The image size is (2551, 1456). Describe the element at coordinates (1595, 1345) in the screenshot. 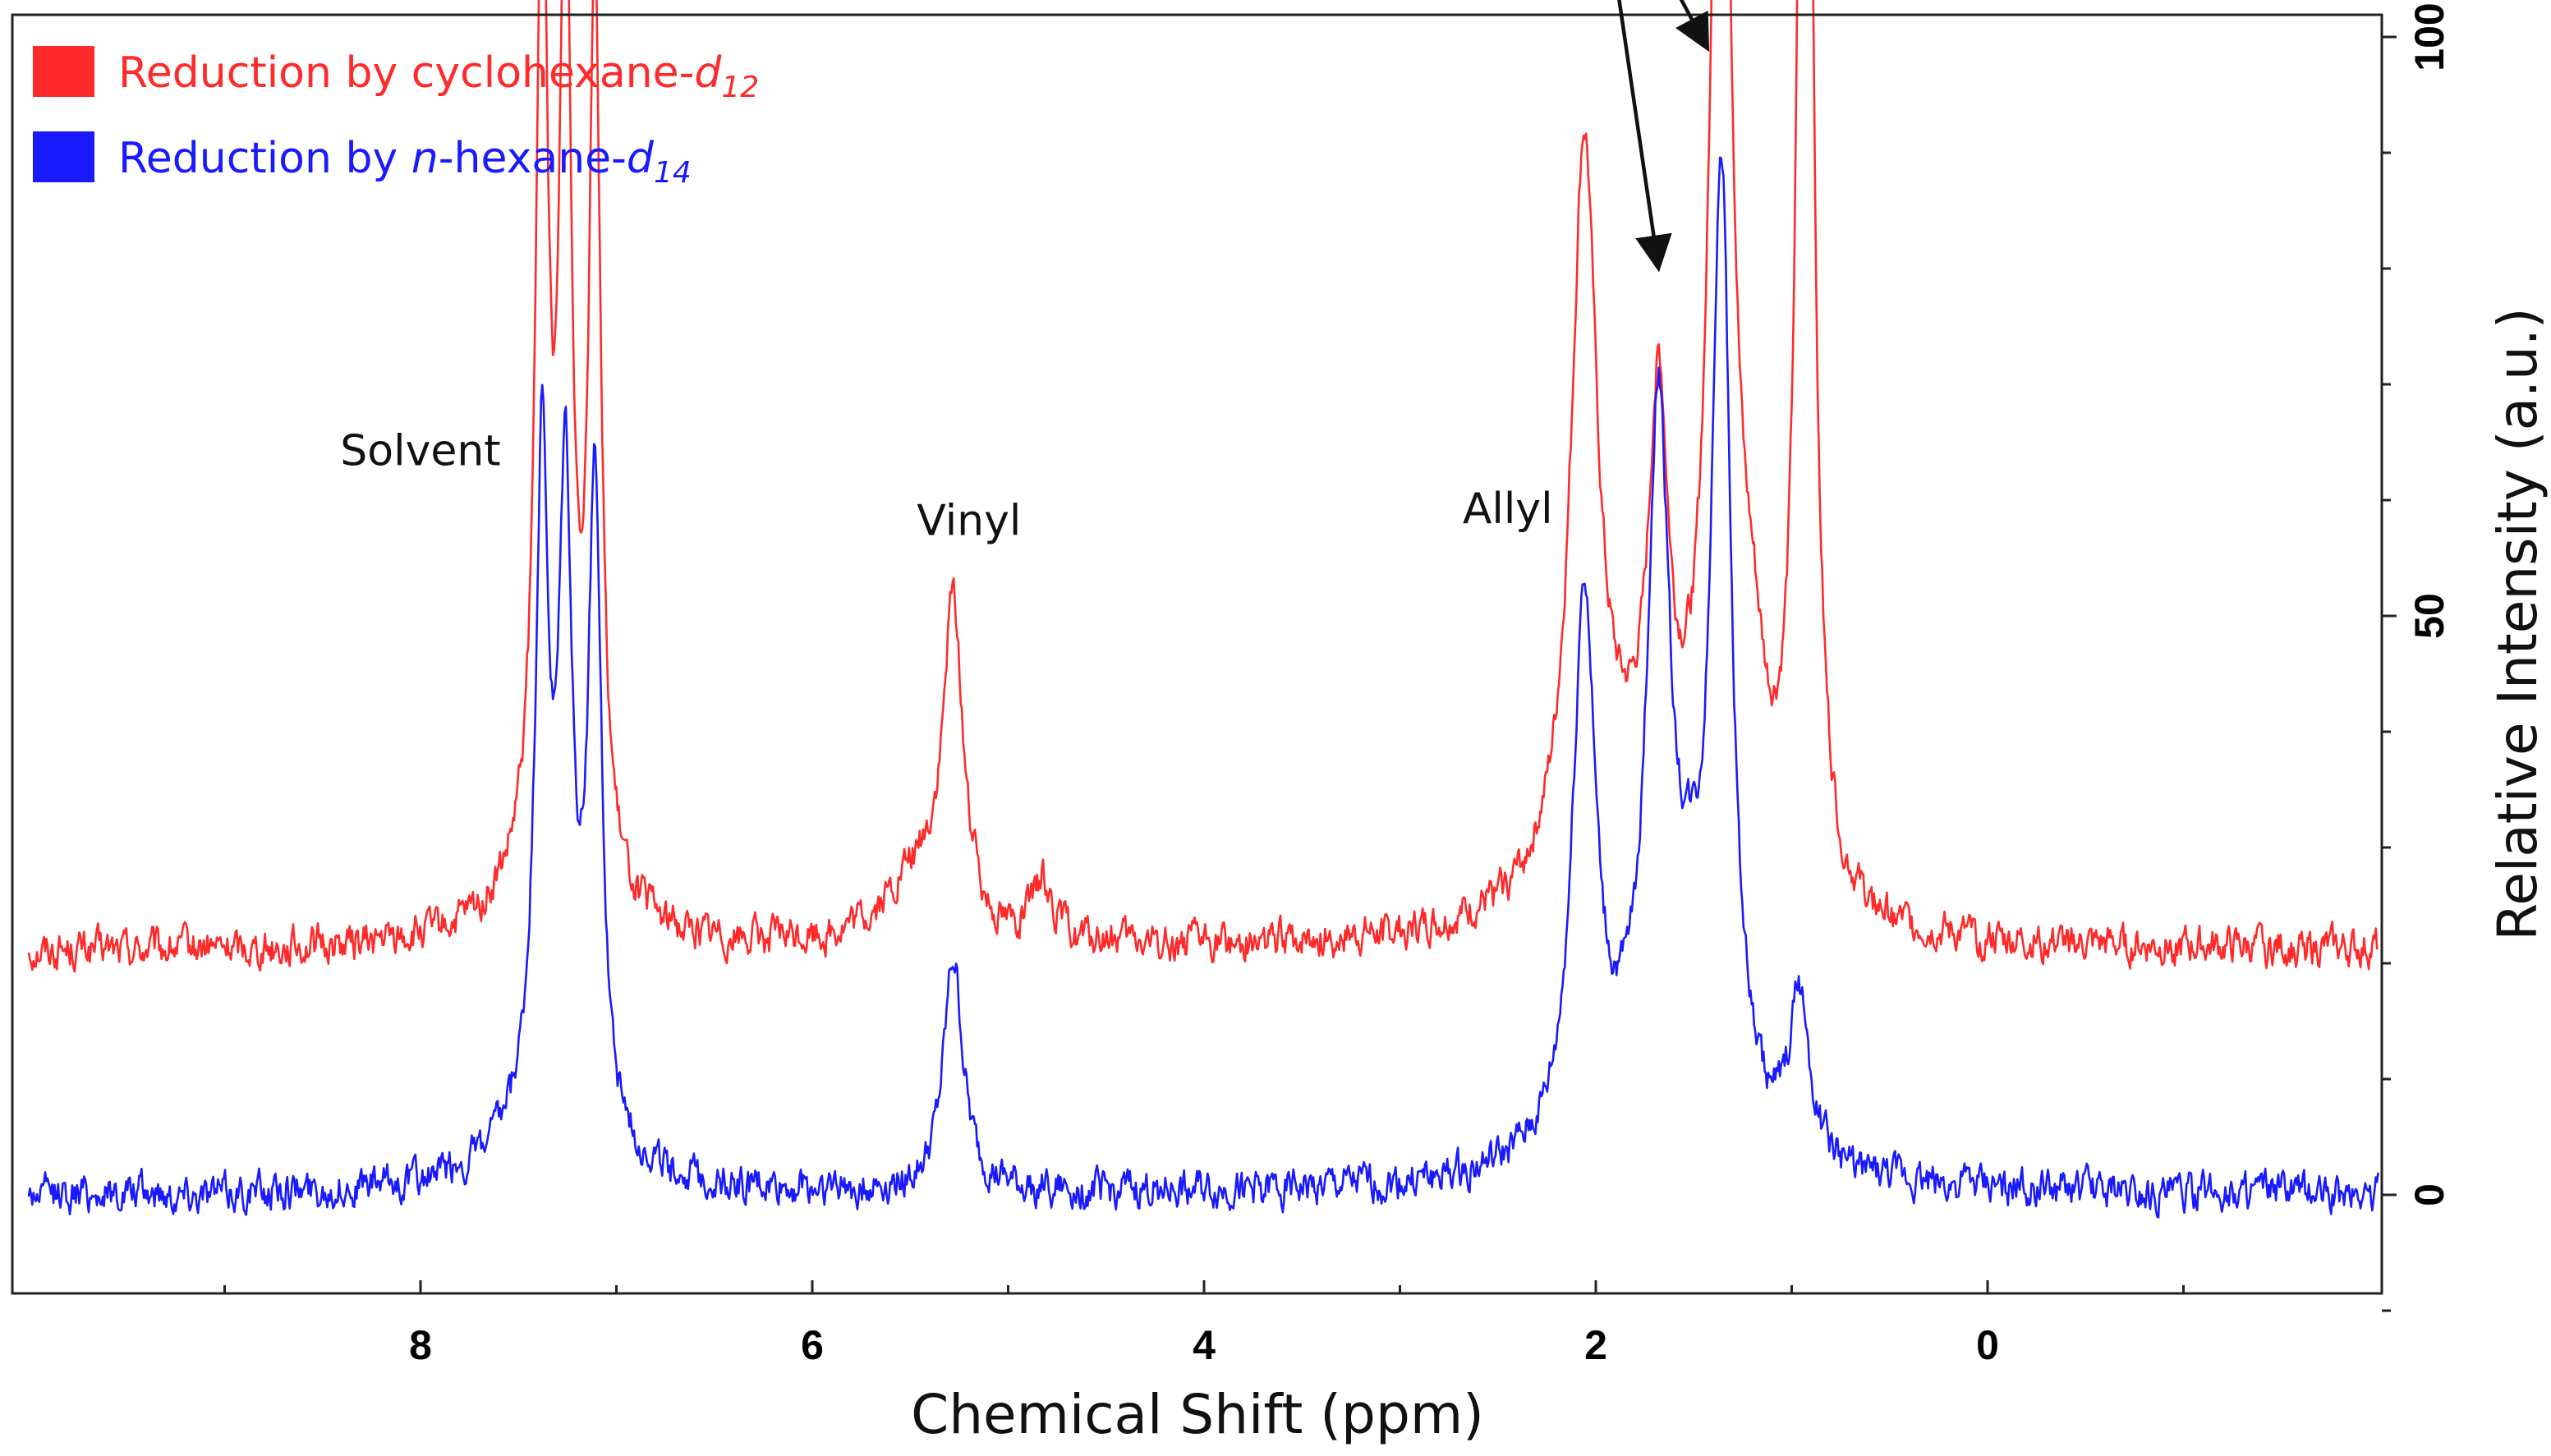

I see `x-tick-label: 2` at that location.